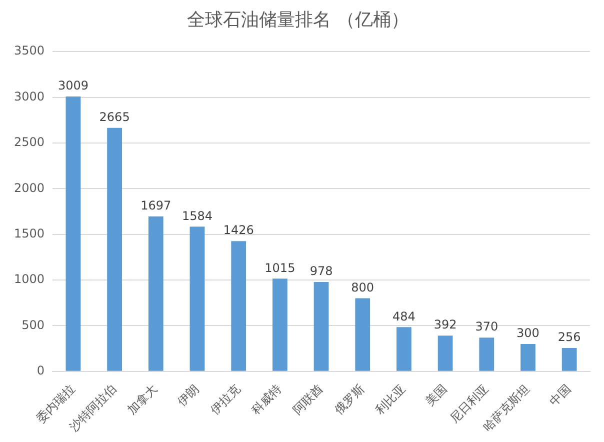  What do you see at coordinates (29, 187) in the screenshot?
I see `y-tick-label: 2000` at bounding box center [29, 187].